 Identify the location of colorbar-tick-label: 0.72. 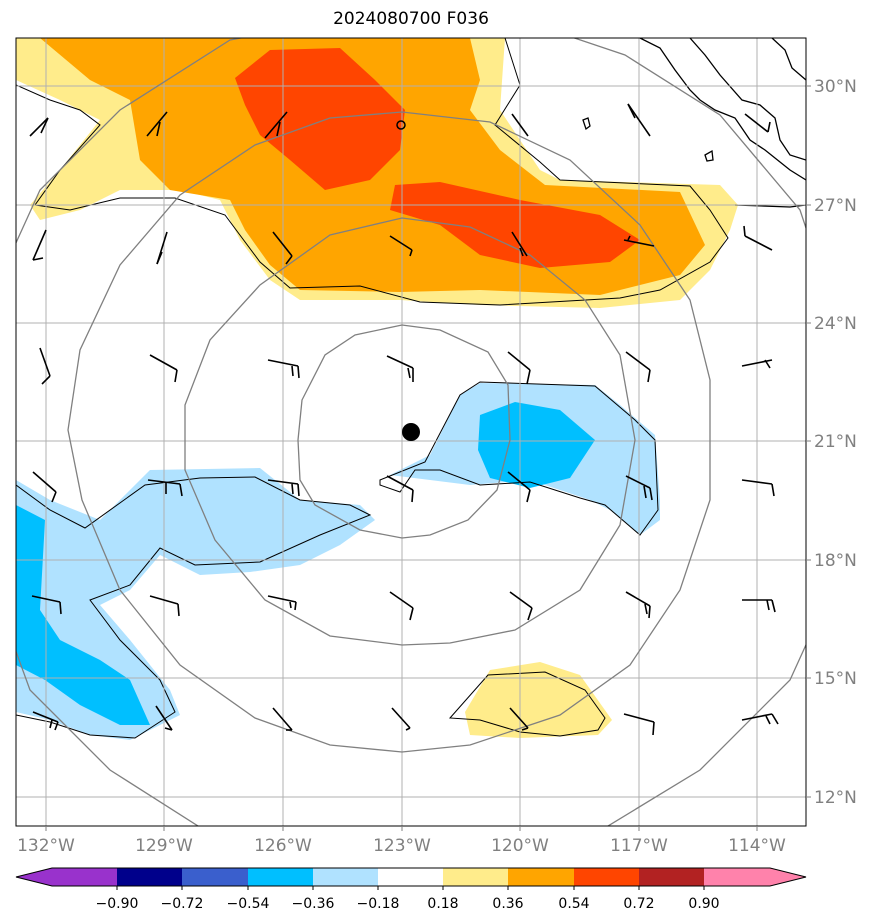
(638, 904).